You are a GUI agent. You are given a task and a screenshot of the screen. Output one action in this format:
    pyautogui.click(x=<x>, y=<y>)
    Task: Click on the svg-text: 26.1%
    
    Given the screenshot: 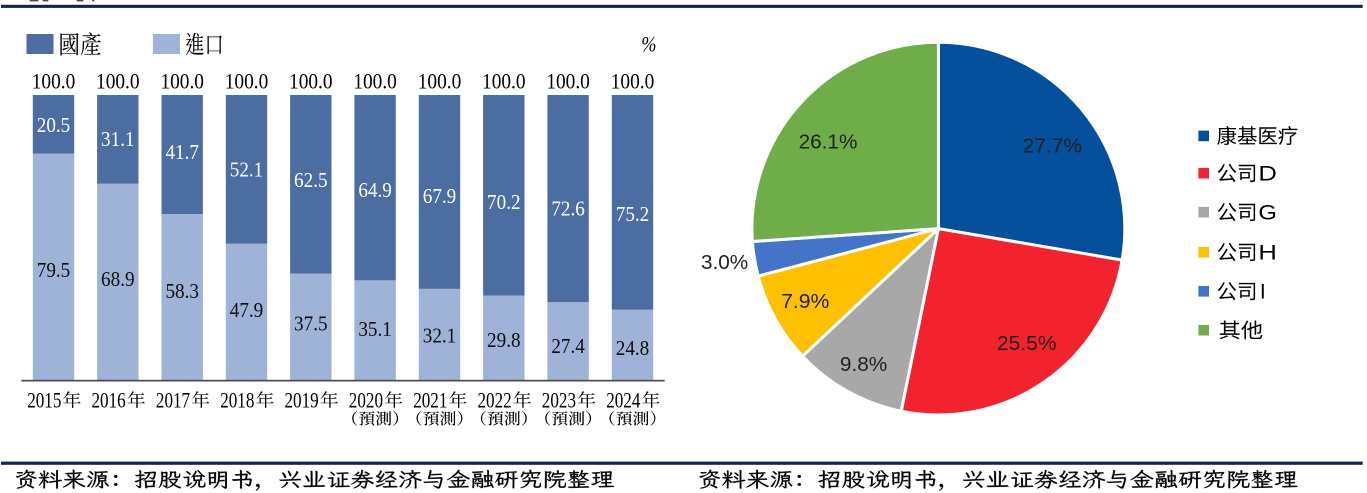 What is the action you would take?
    pyautogui.click(x=828, y=142)
    